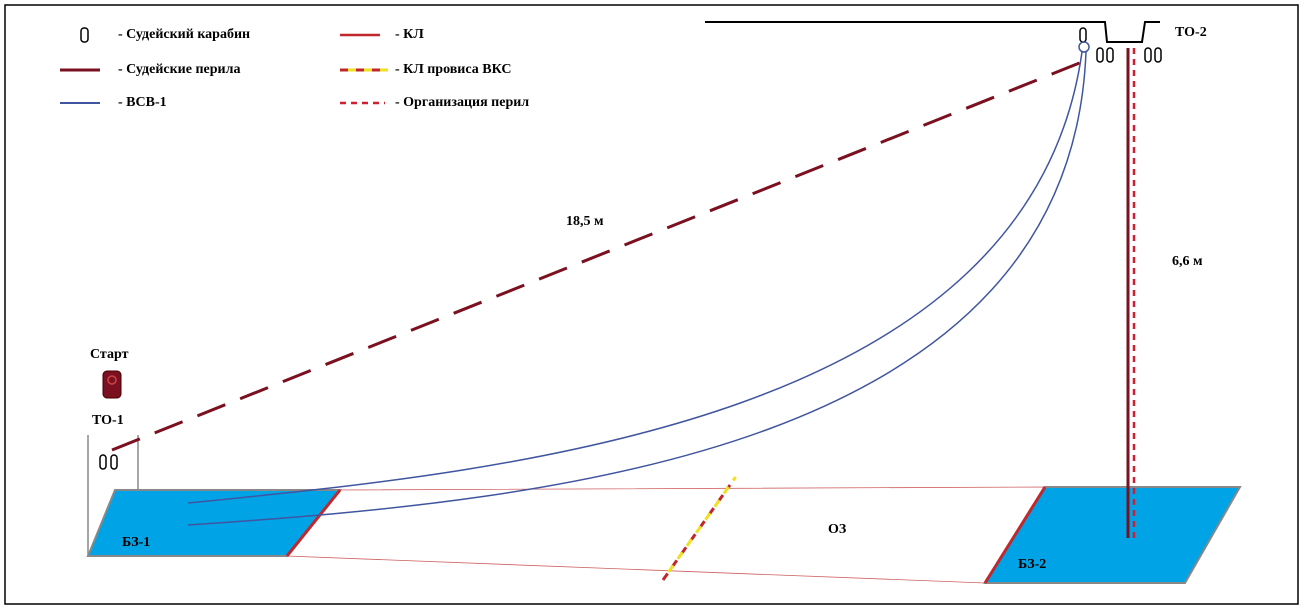 The image size is (1305, 609). I want to click on to2-beam, so click(932, 32).